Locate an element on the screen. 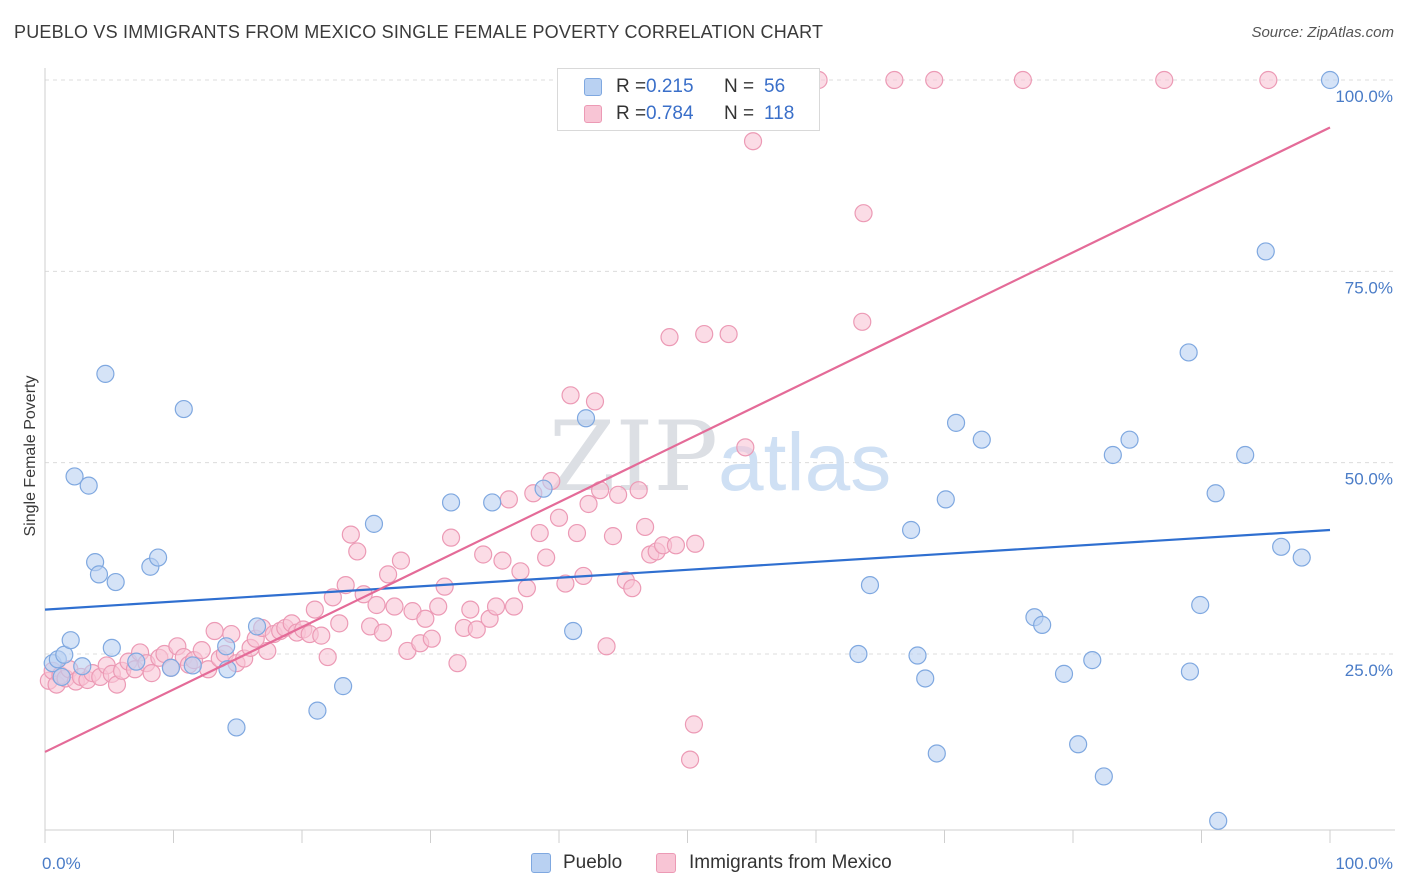 Image resolution: width=1406 pixels, height=892 pixels. pueblo-swatch is located at coordinates (593, 87).